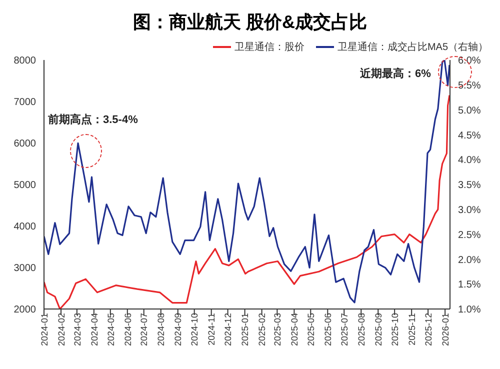  Describe the element at coordinates (77, 329) in the screenshot. I see `x-tick-label: 2024-03` at that location.